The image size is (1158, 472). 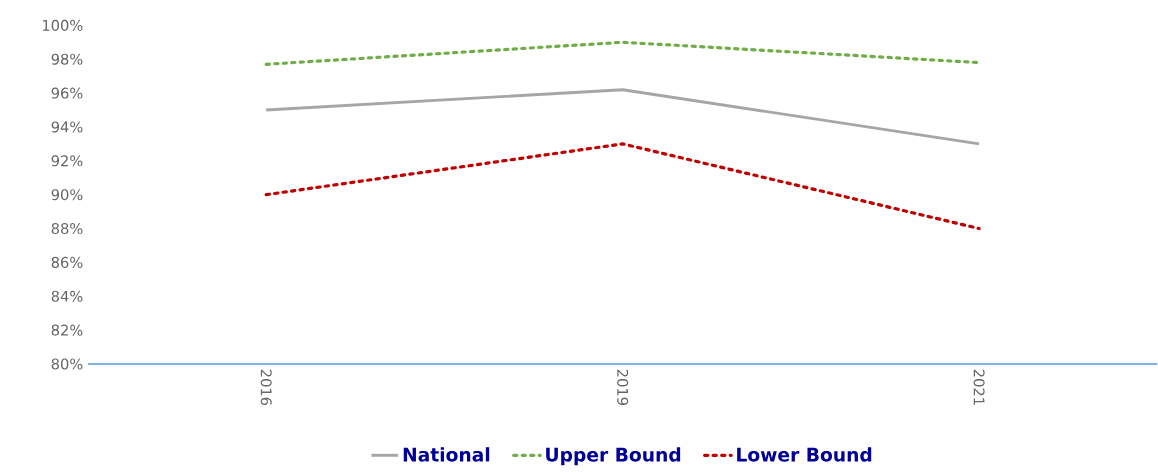 I want to click on y-tick-label: 98%, so click(x=67, y=59).